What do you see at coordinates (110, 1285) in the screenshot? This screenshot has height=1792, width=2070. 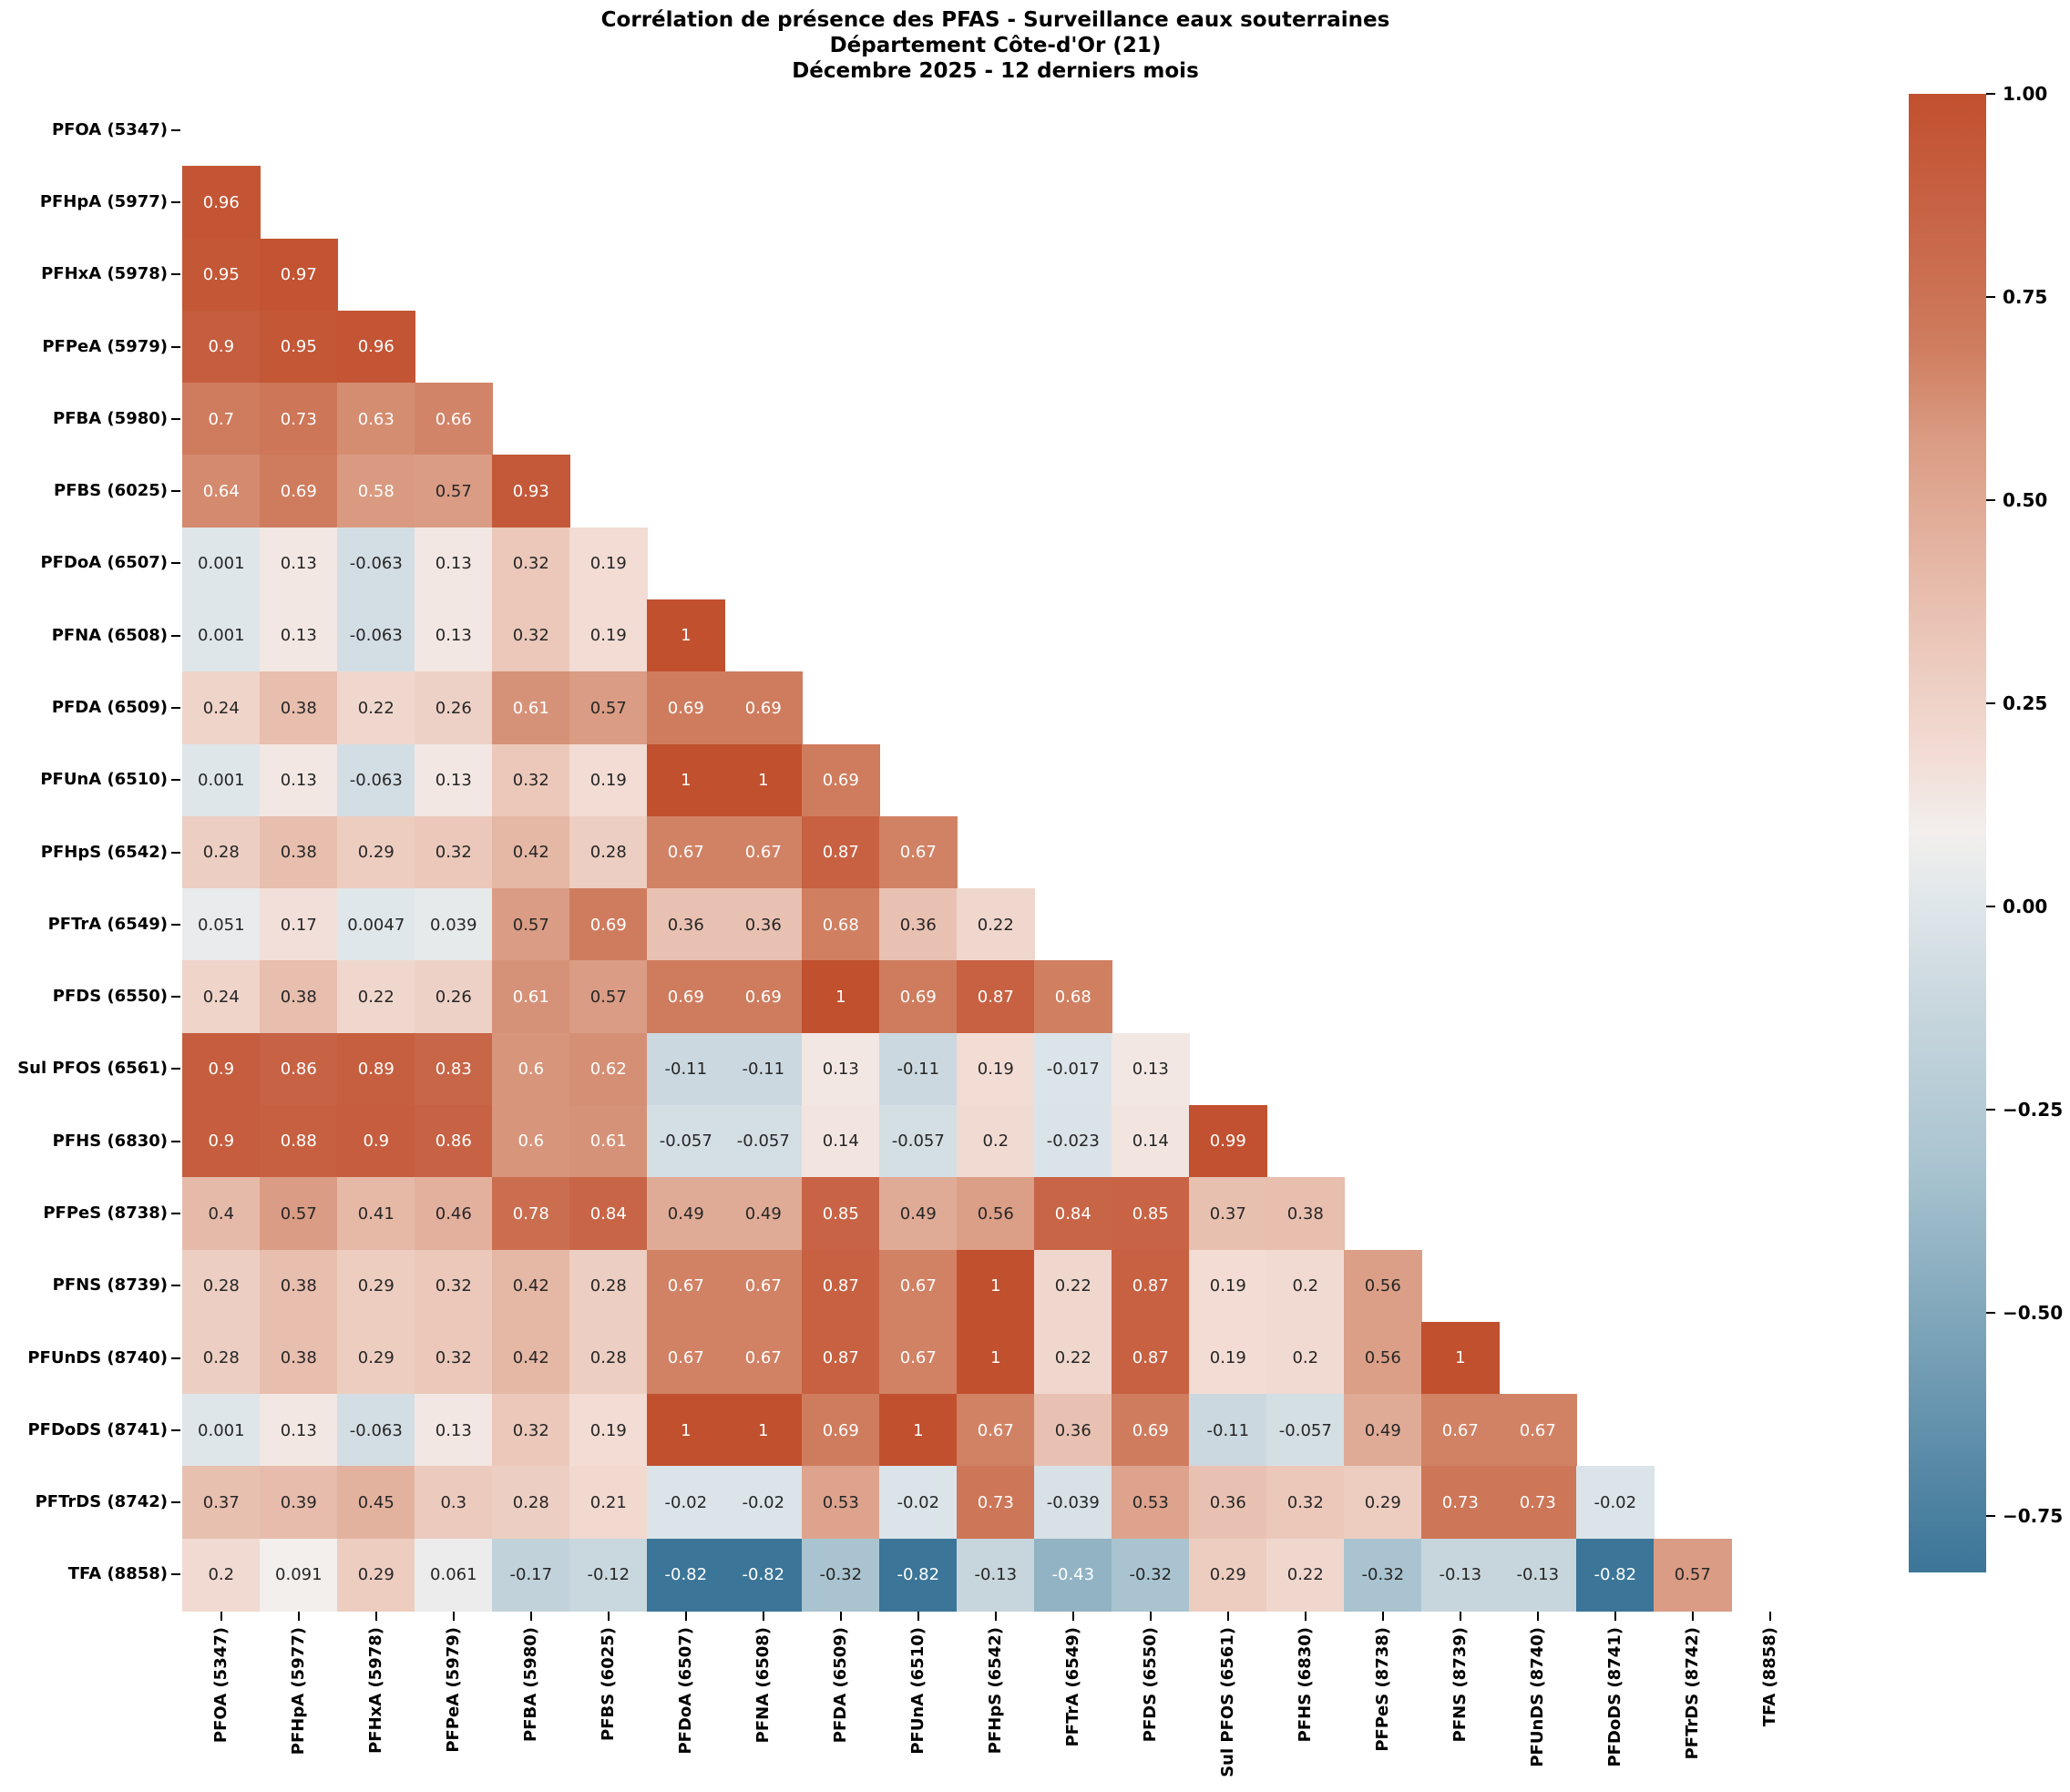 I see `y-tick-label-PFNS: PFNS (8739)` at bounding box center [110, 1285].